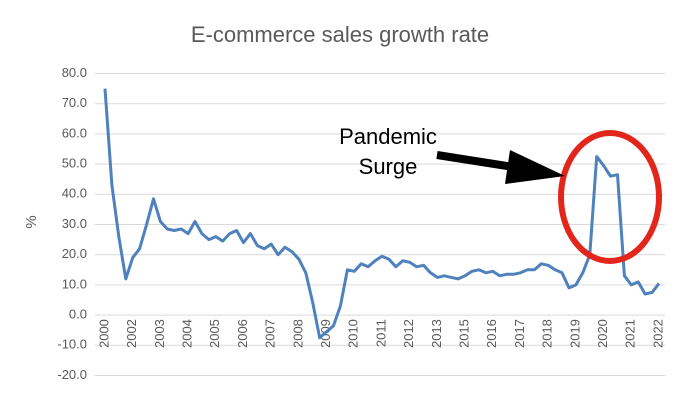 The width and height of the screenshot is (677, 403). What do you see at coordinates (478, 161) in the screenshot?
I see `arrow-shaft` at bounding box center [478, 161].